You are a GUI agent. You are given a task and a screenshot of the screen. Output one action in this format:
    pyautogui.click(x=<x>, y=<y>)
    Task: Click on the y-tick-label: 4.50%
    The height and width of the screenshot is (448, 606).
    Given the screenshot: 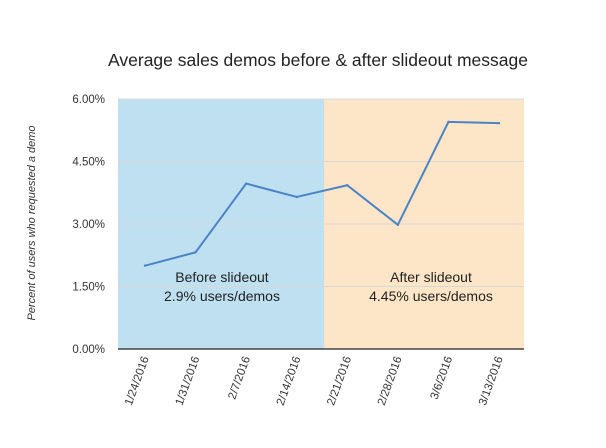 What is the action you would take?
    pyautogui.click(x=88, y=163)
    